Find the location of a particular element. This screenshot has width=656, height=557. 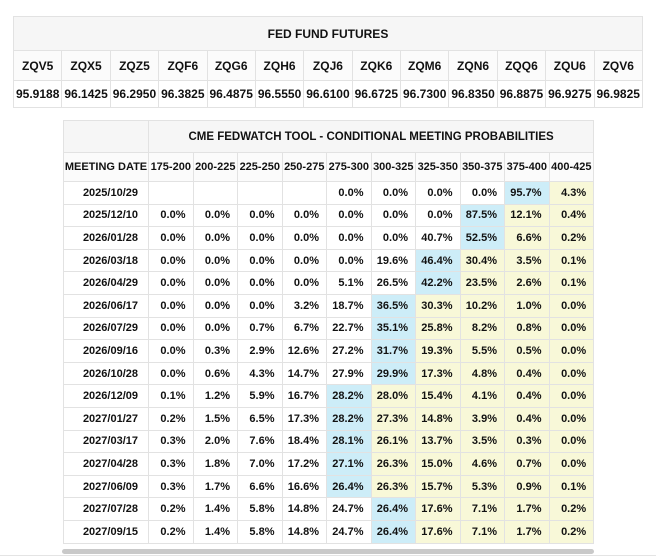

futures-contract-symbol: ZQK6 is located at coordinates (376, 65).